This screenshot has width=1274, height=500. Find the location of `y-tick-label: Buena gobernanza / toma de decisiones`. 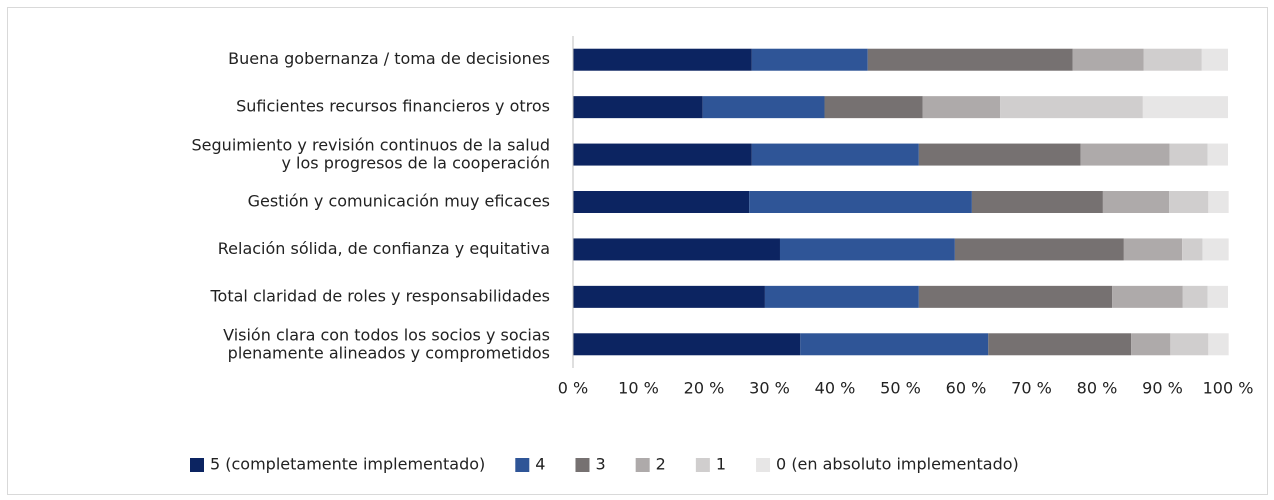

y-tick-label: Buena gobernanza / toma de decisiones is located at coordinates (389, 58).